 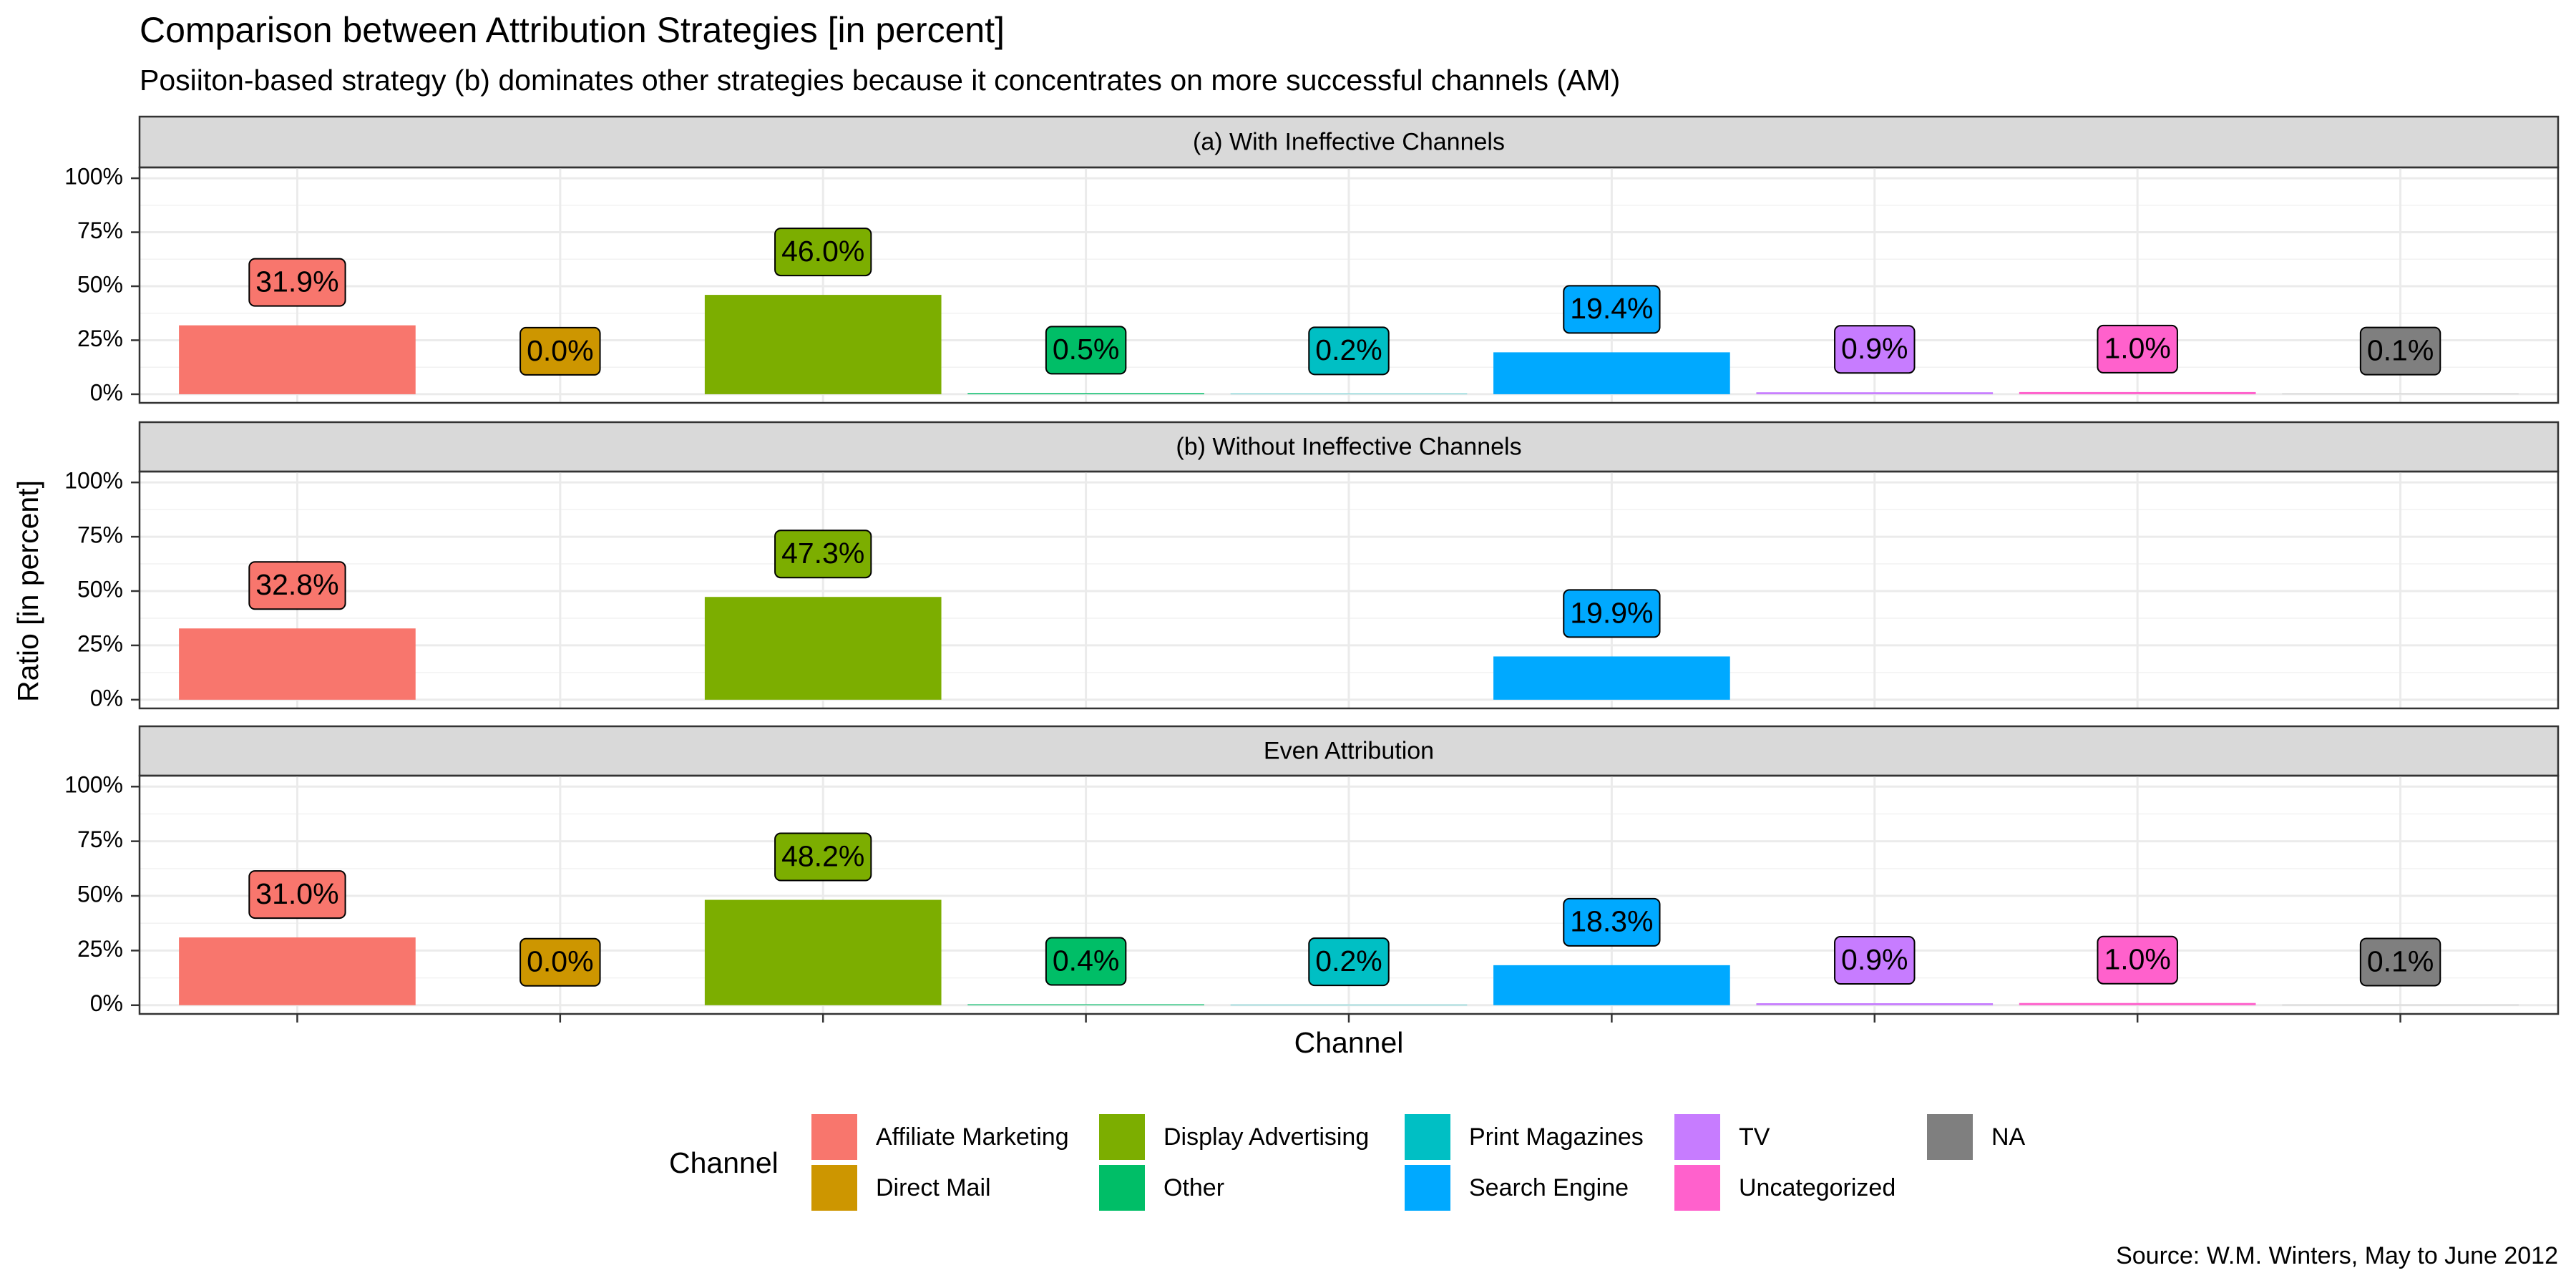 I want to click on data-label-group: 19.9%, so click(x=1612, y=613).